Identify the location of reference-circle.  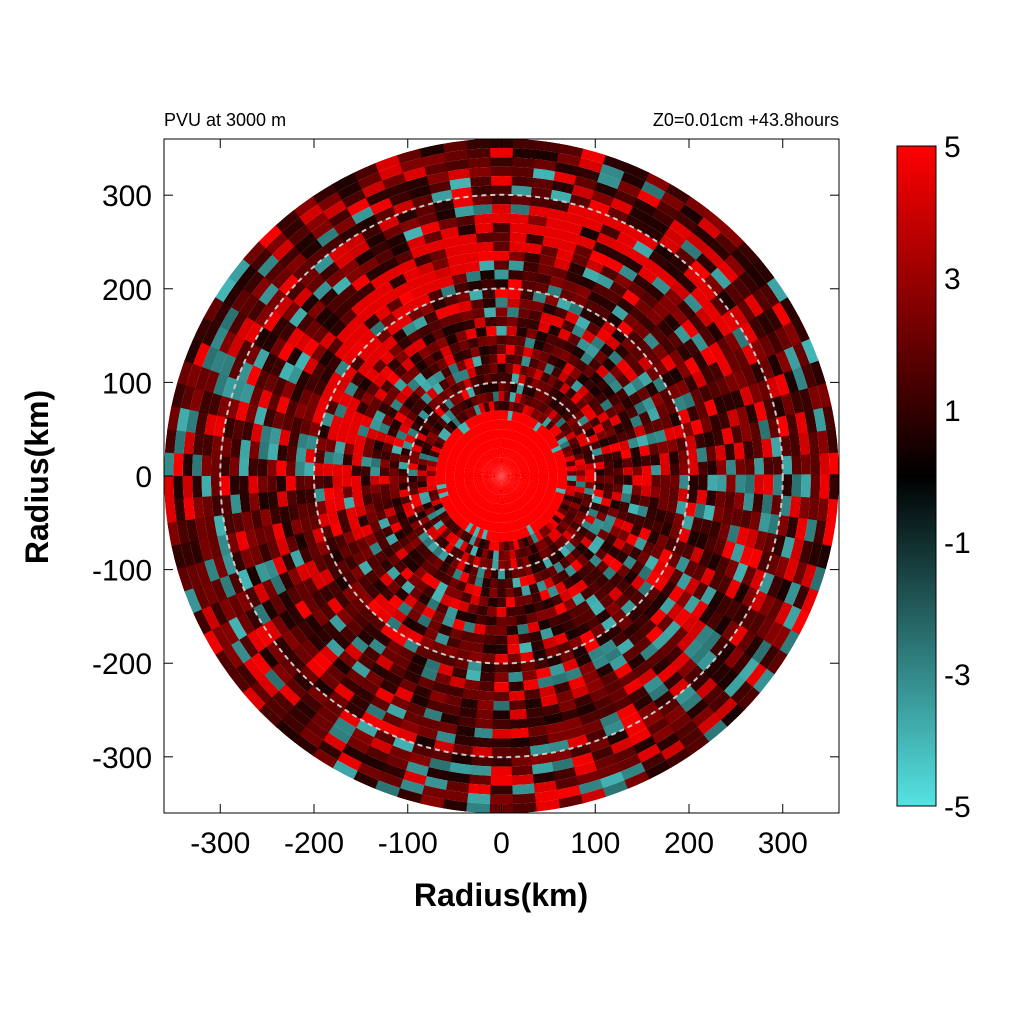
(501, 476).